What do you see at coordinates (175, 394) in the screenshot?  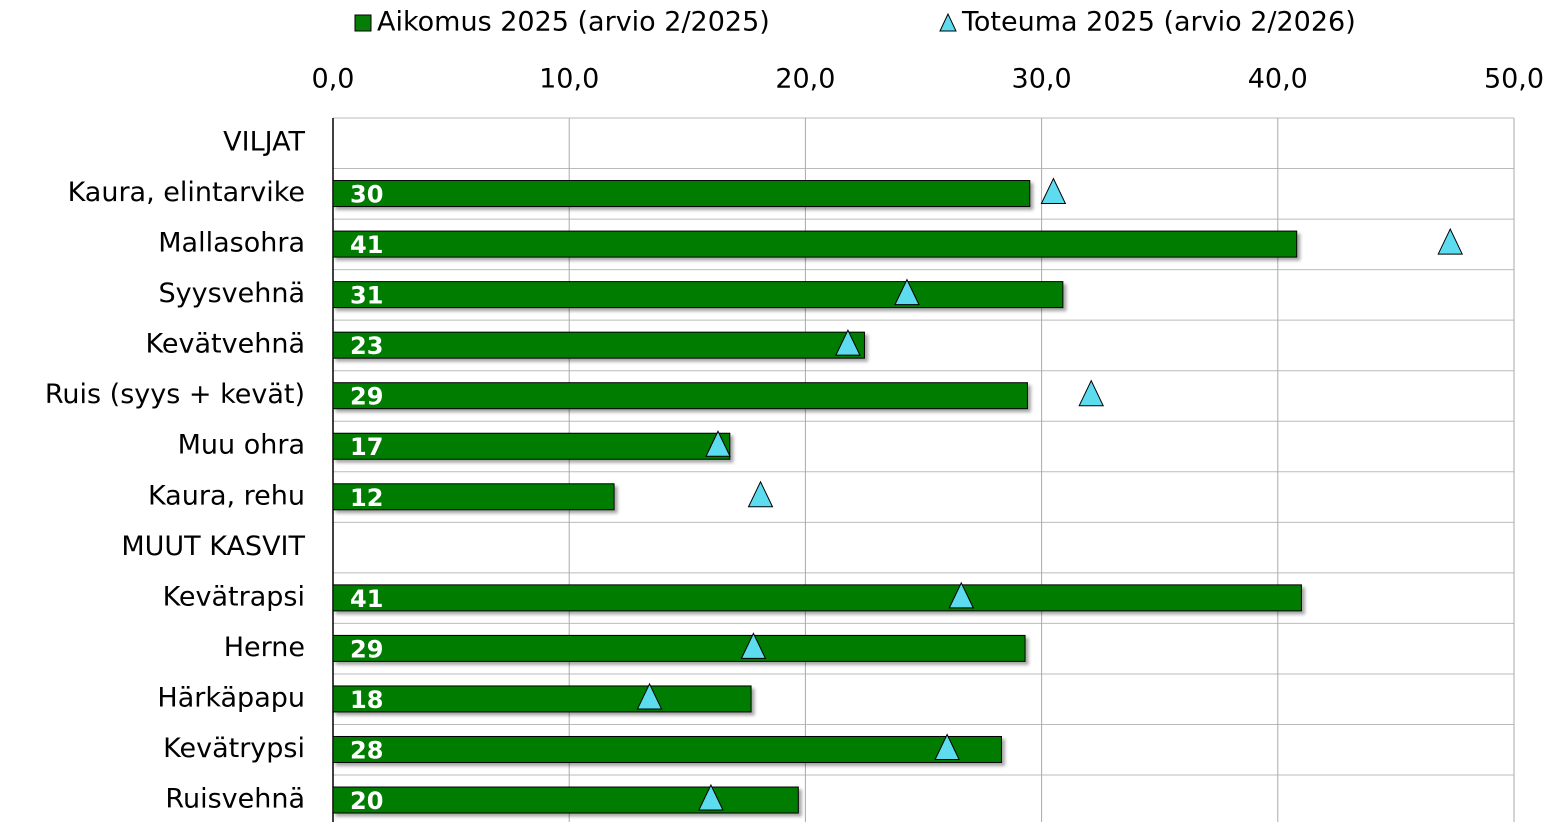 I see `y-tick-label: Ruis (syys + kevät)` at bounding box center [175, 394].